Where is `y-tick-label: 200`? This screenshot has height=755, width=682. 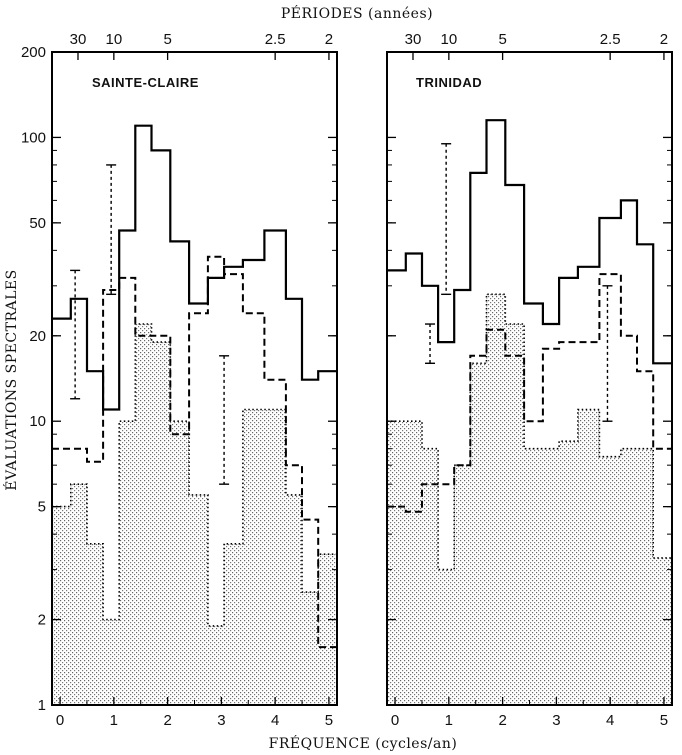 y-tick-label: 200 is located at coordinates (33, 52).